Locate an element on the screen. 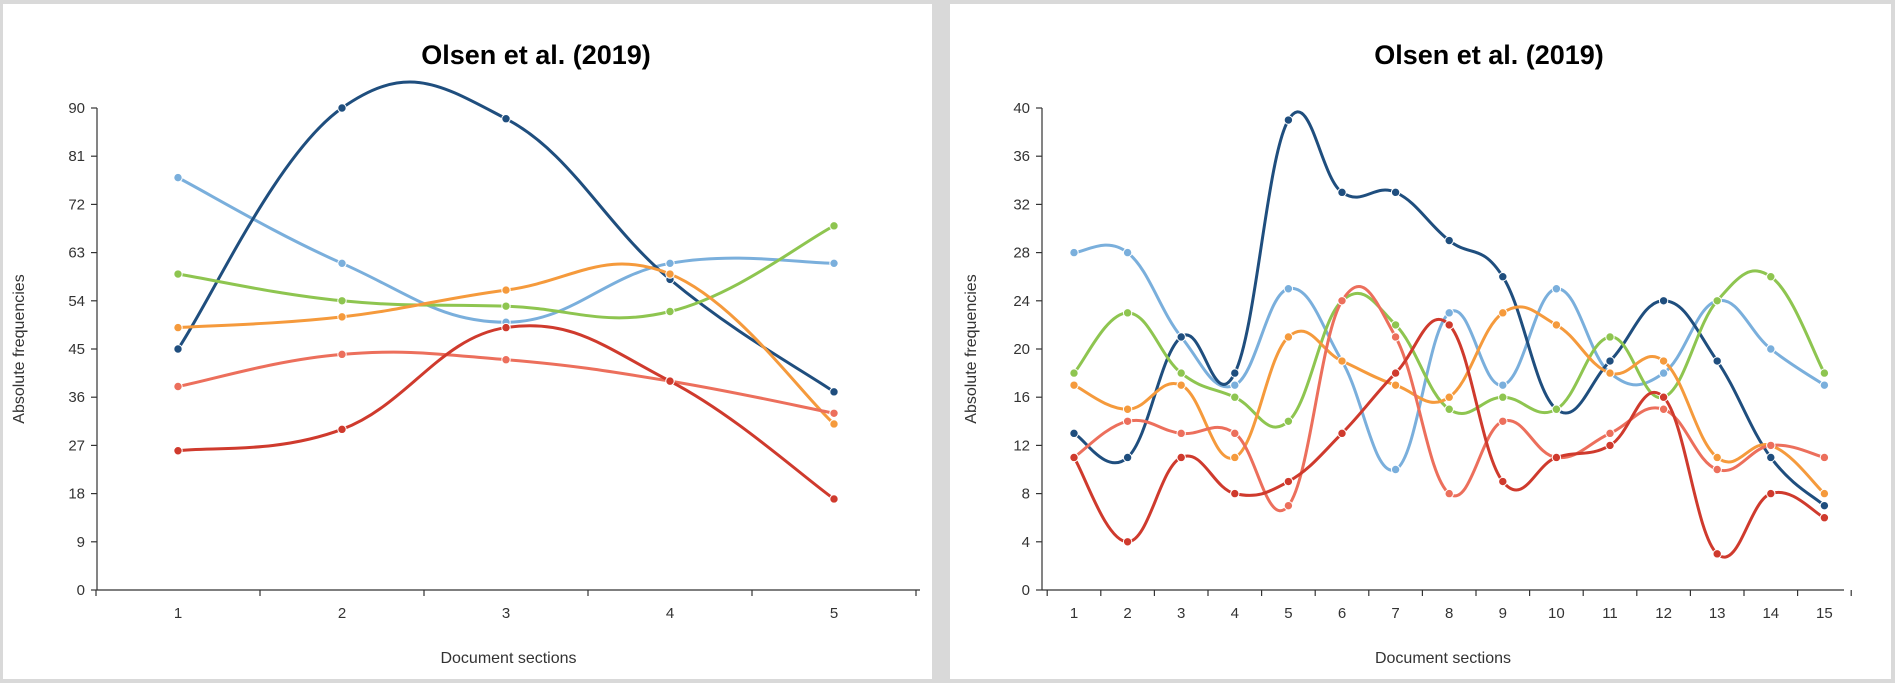 This screenshot has height=683, width=1895. y-tick-label: 36 is located at coordinates (76, 397).